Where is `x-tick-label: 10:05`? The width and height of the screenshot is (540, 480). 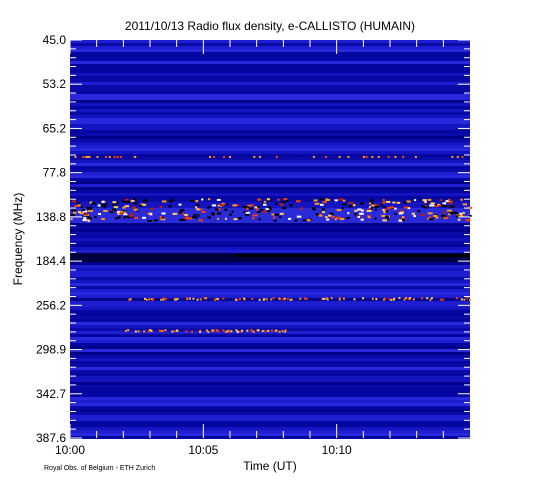 x-tick-label: 10:05 is located at coordinates (203, 450).